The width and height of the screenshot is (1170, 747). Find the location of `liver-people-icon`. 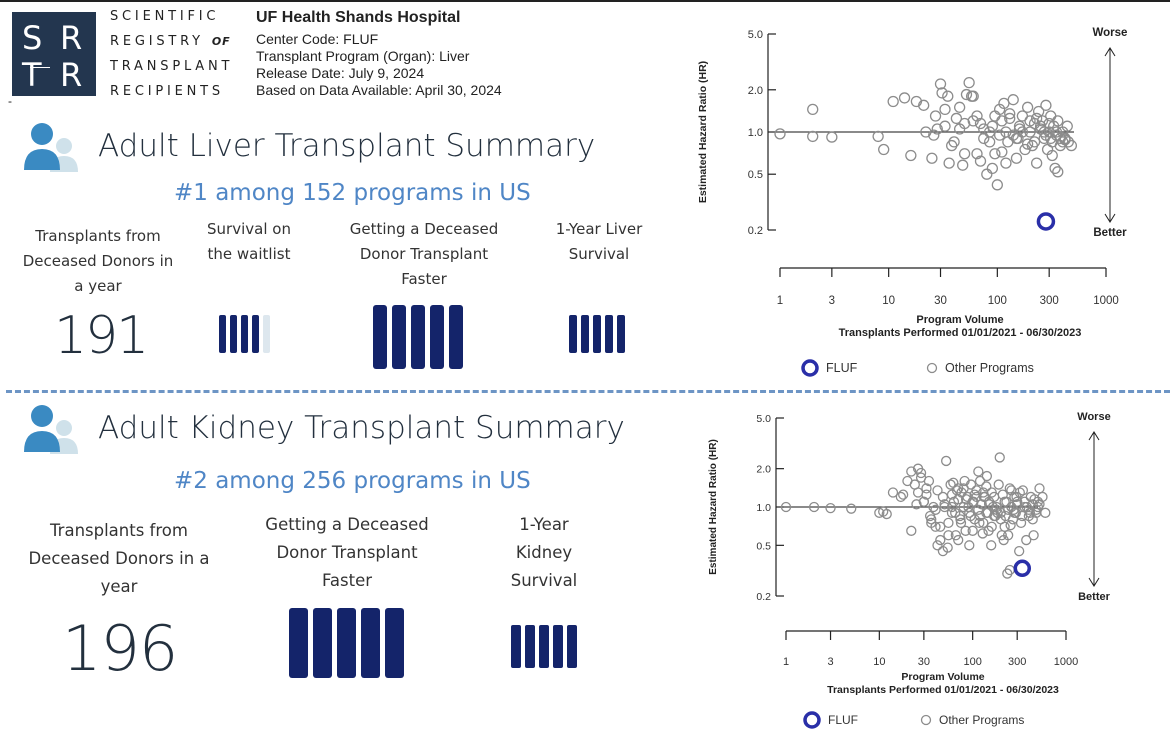

liver-people-icon is located at coordinates (51, 147).